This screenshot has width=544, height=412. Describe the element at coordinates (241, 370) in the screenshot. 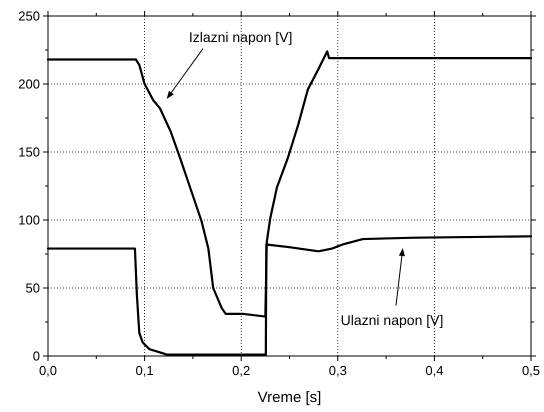

I see `x-tick-label: 0,2` at that location.